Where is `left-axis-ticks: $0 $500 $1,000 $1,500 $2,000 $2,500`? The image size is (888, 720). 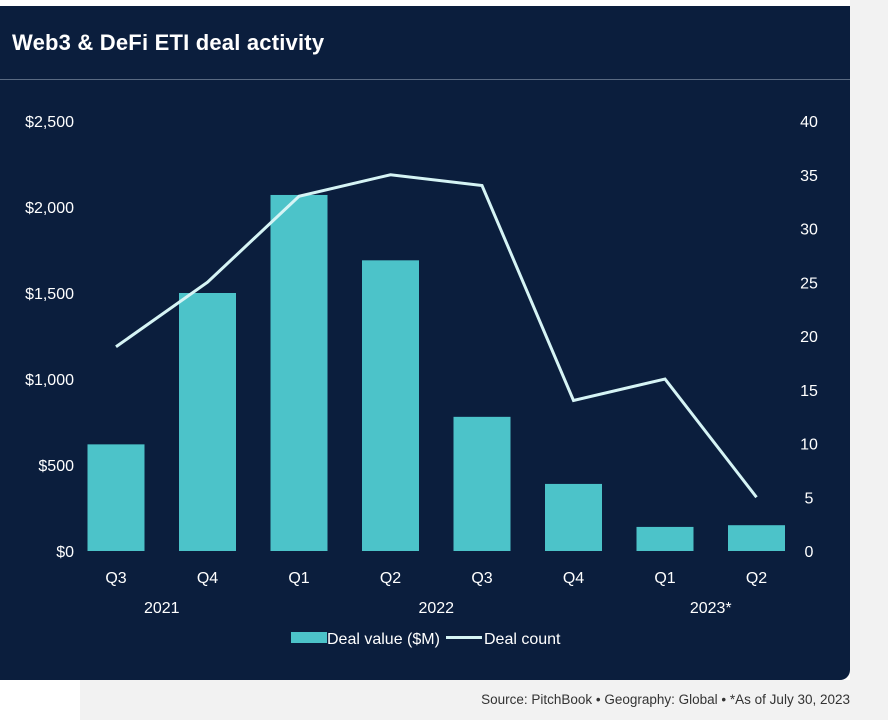 left-axis-ticks: $0 $500 $1,000 $1,500 $2,000 $2,500 is located at coordinates (49, 337).